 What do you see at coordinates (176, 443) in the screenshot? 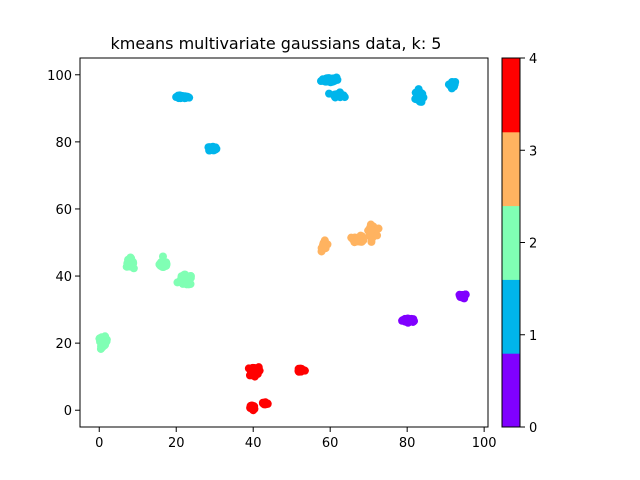
I see `x-tick-label: 20` at bounding box center [176, 443].